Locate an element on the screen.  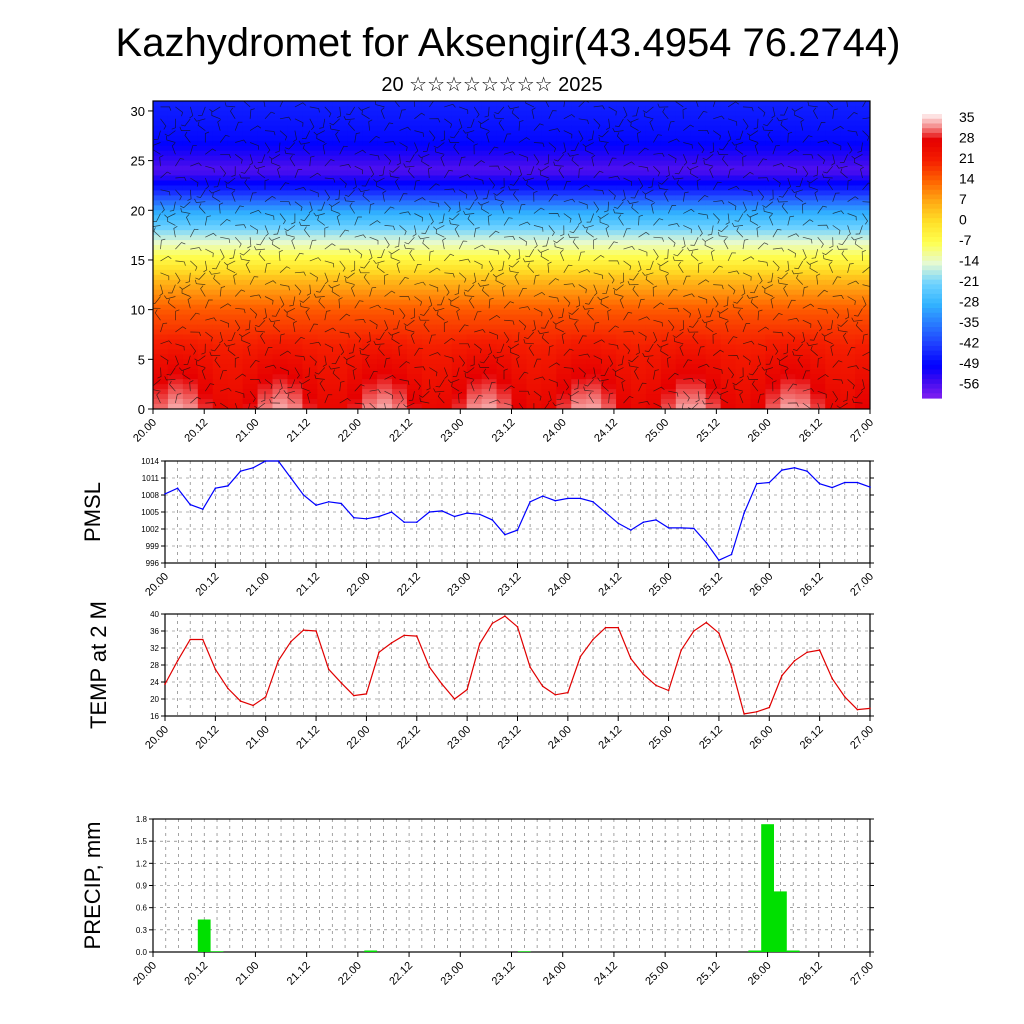
x-tick-label: 23.12 is located at coordinates (510, 738).